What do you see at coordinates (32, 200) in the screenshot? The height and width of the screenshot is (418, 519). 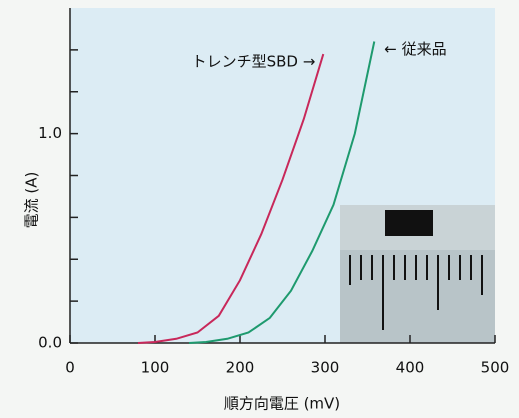 I see `y-axis-label: 電流 (A)` at bounding box center [32, 200].